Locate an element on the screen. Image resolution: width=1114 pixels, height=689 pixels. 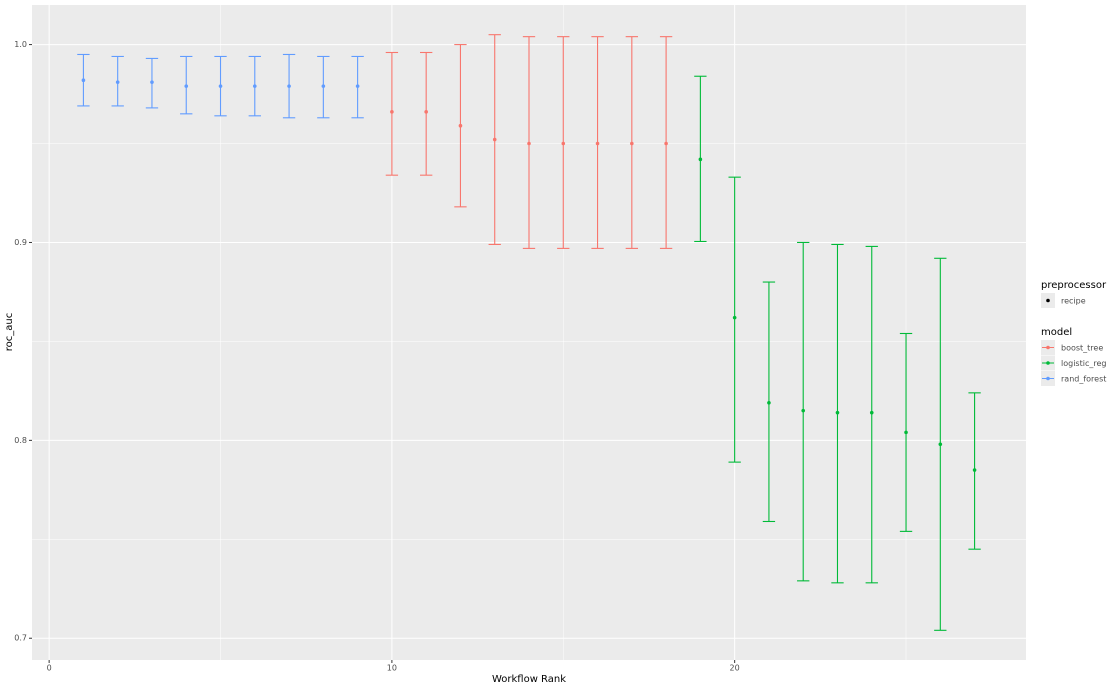
y-tick-label: 0.9 is located at coordinates (20, 242).